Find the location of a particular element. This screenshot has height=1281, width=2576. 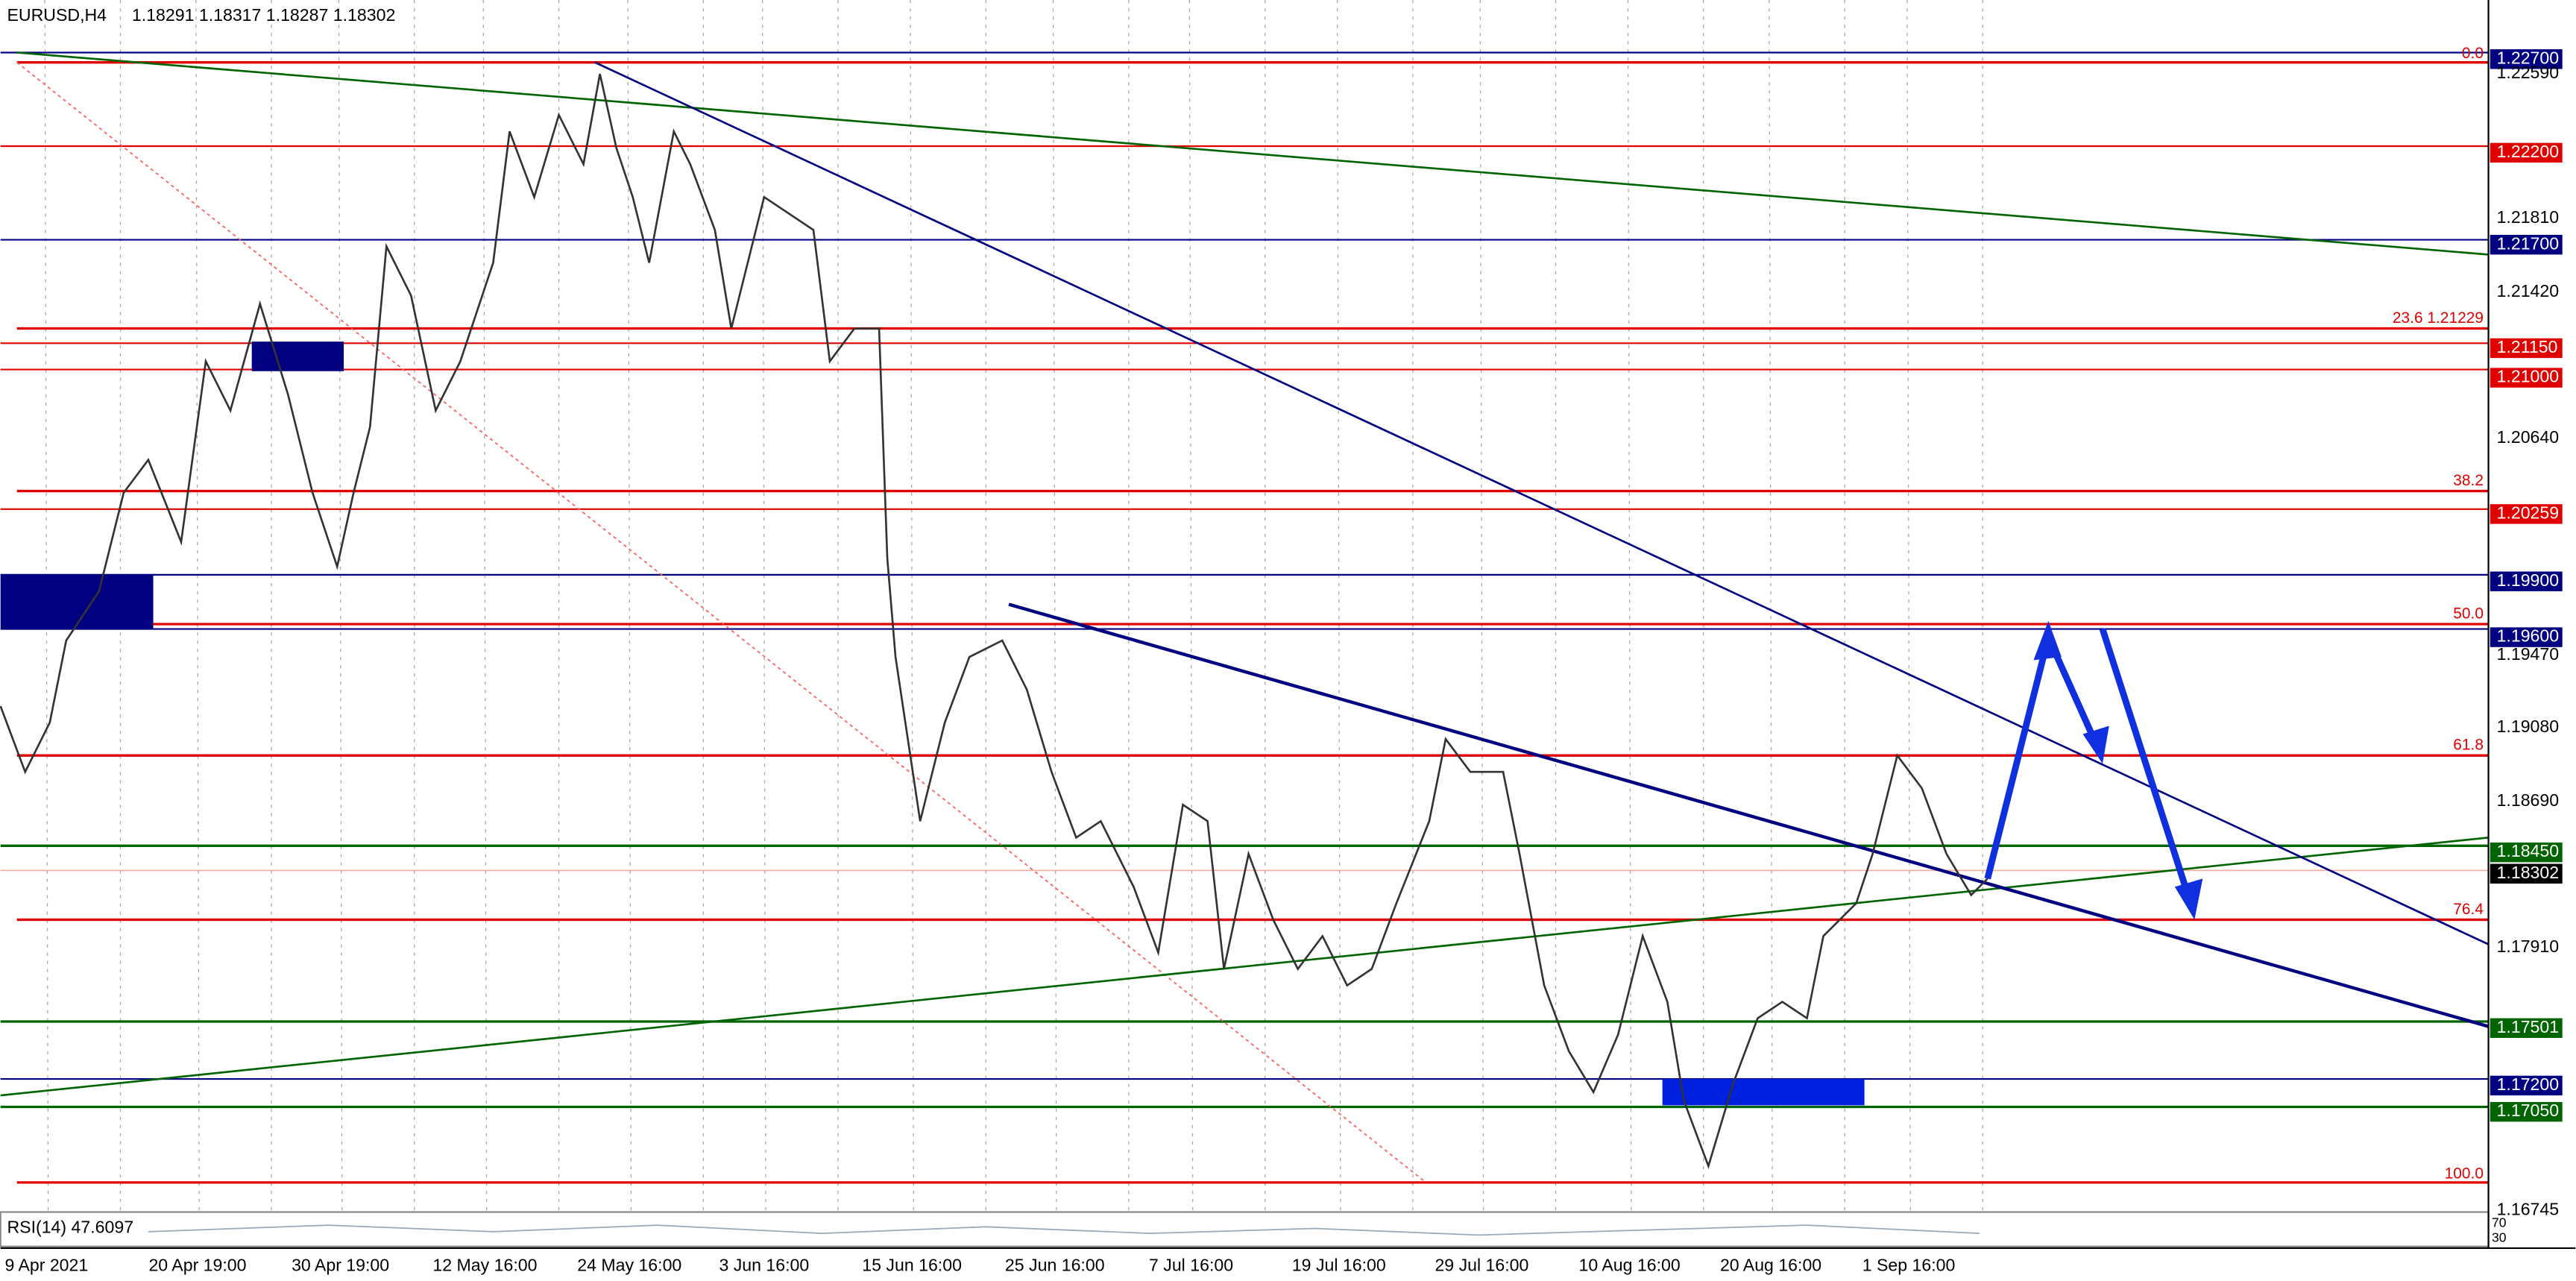

price-label: 1.20640 is located at coordinates (2528, 437).